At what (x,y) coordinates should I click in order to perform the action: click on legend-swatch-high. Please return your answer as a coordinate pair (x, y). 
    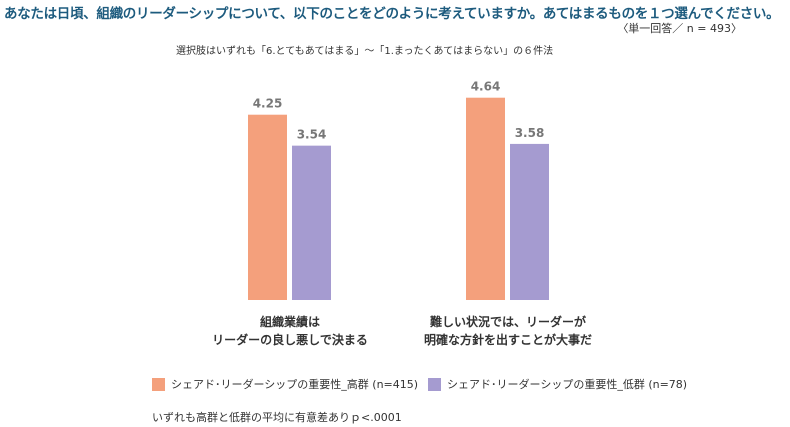
    Looking at the image, I should click on (158, 384).